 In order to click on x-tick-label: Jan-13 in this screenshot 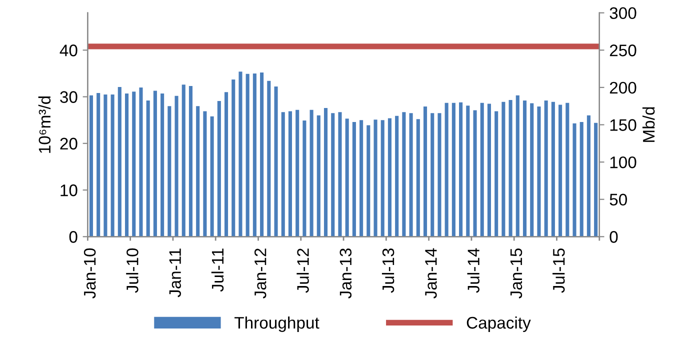, I will do `click(346, 273)`.